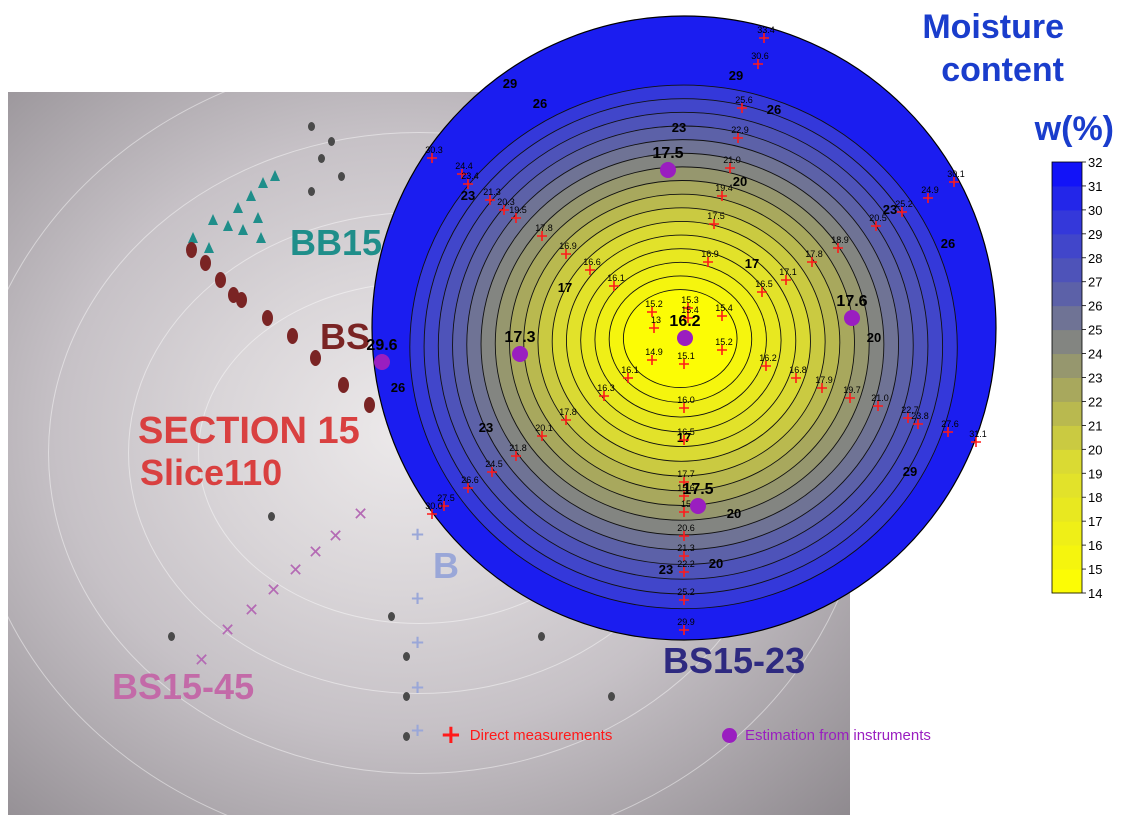 This screenshot has width=1122, height=815. Describe the element at coordinates (736, 75) in the screenshot. I see `contour-label: 29` at that location.